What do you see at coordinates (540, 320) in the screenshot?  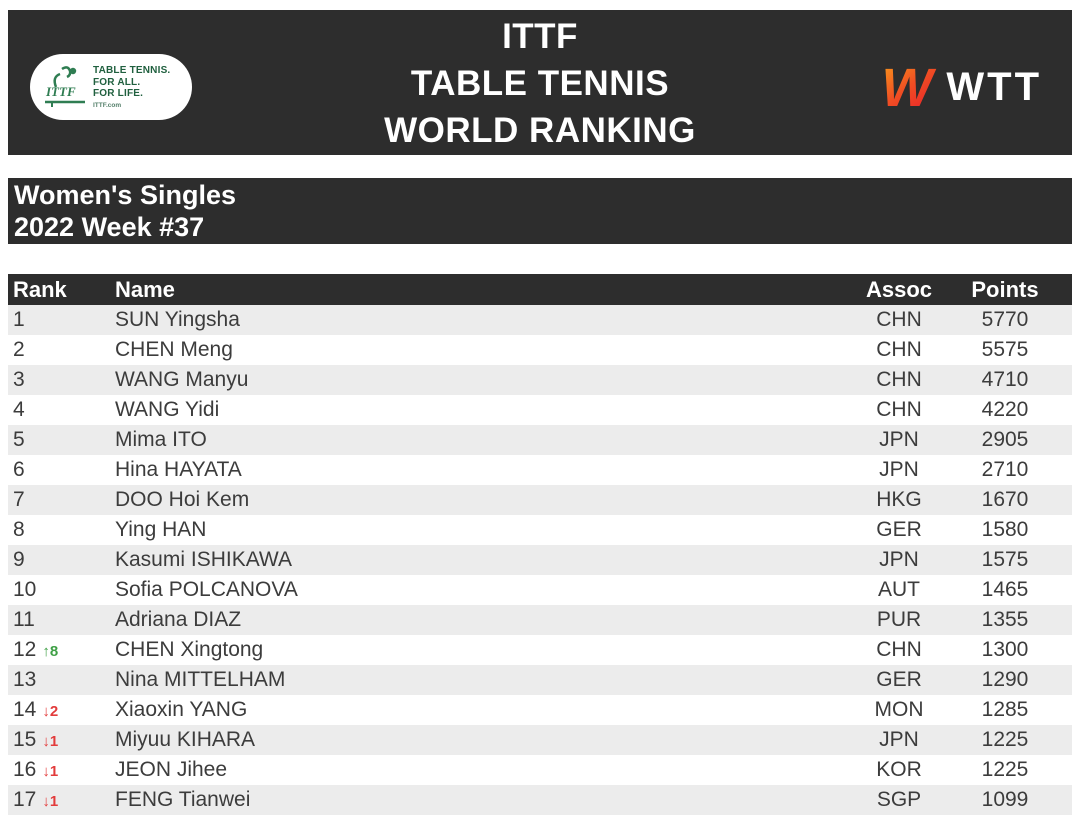 I see `table-row: 1 SUN Yingsha CHN 5770` at bounding box center [540, 320].